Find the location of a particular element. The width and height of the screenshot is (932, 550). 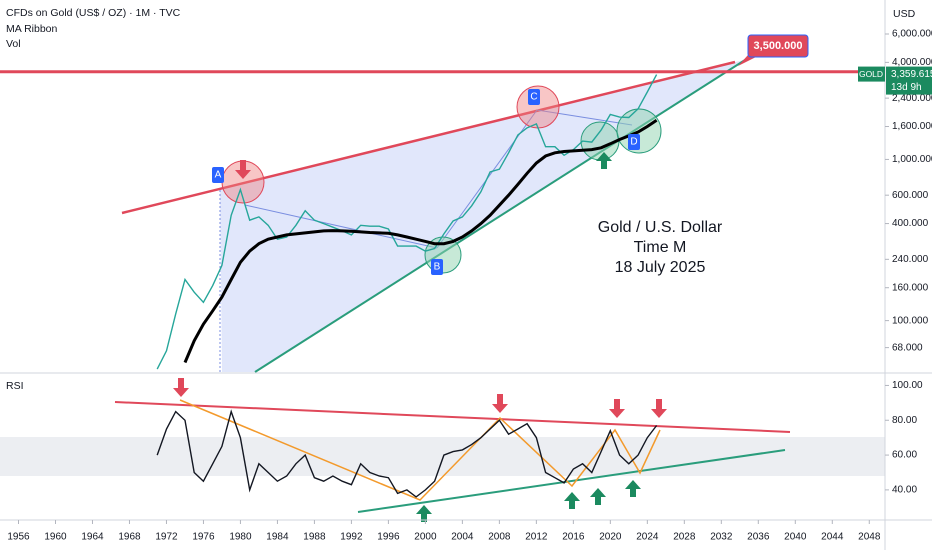

y-tick-label: 400.000 is located at coordinates (910, 223).